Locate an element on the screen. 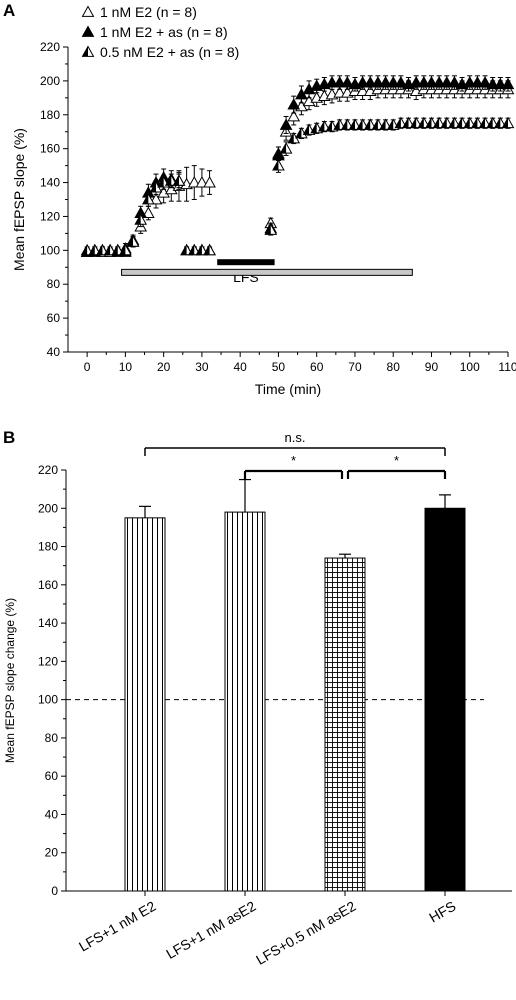 The width and height of the screenshot is (516, 1000). panel-a-x-tick-label: 80 is located at coordinates (394, 367).